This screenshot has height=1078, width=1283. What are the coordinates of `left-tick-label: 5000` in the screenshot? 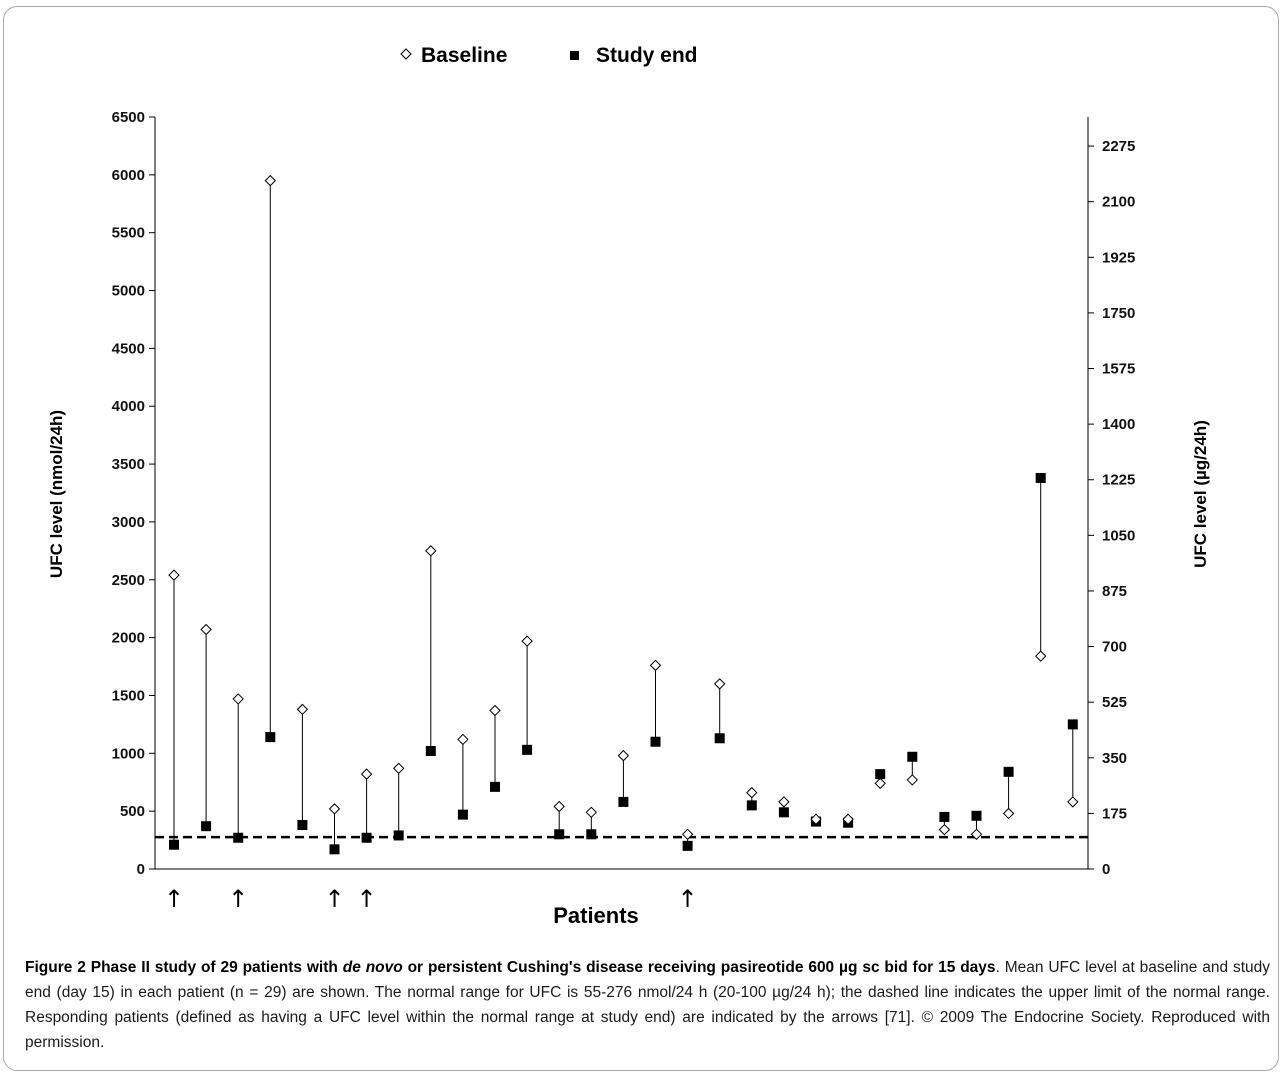 It's located at (128, 291).